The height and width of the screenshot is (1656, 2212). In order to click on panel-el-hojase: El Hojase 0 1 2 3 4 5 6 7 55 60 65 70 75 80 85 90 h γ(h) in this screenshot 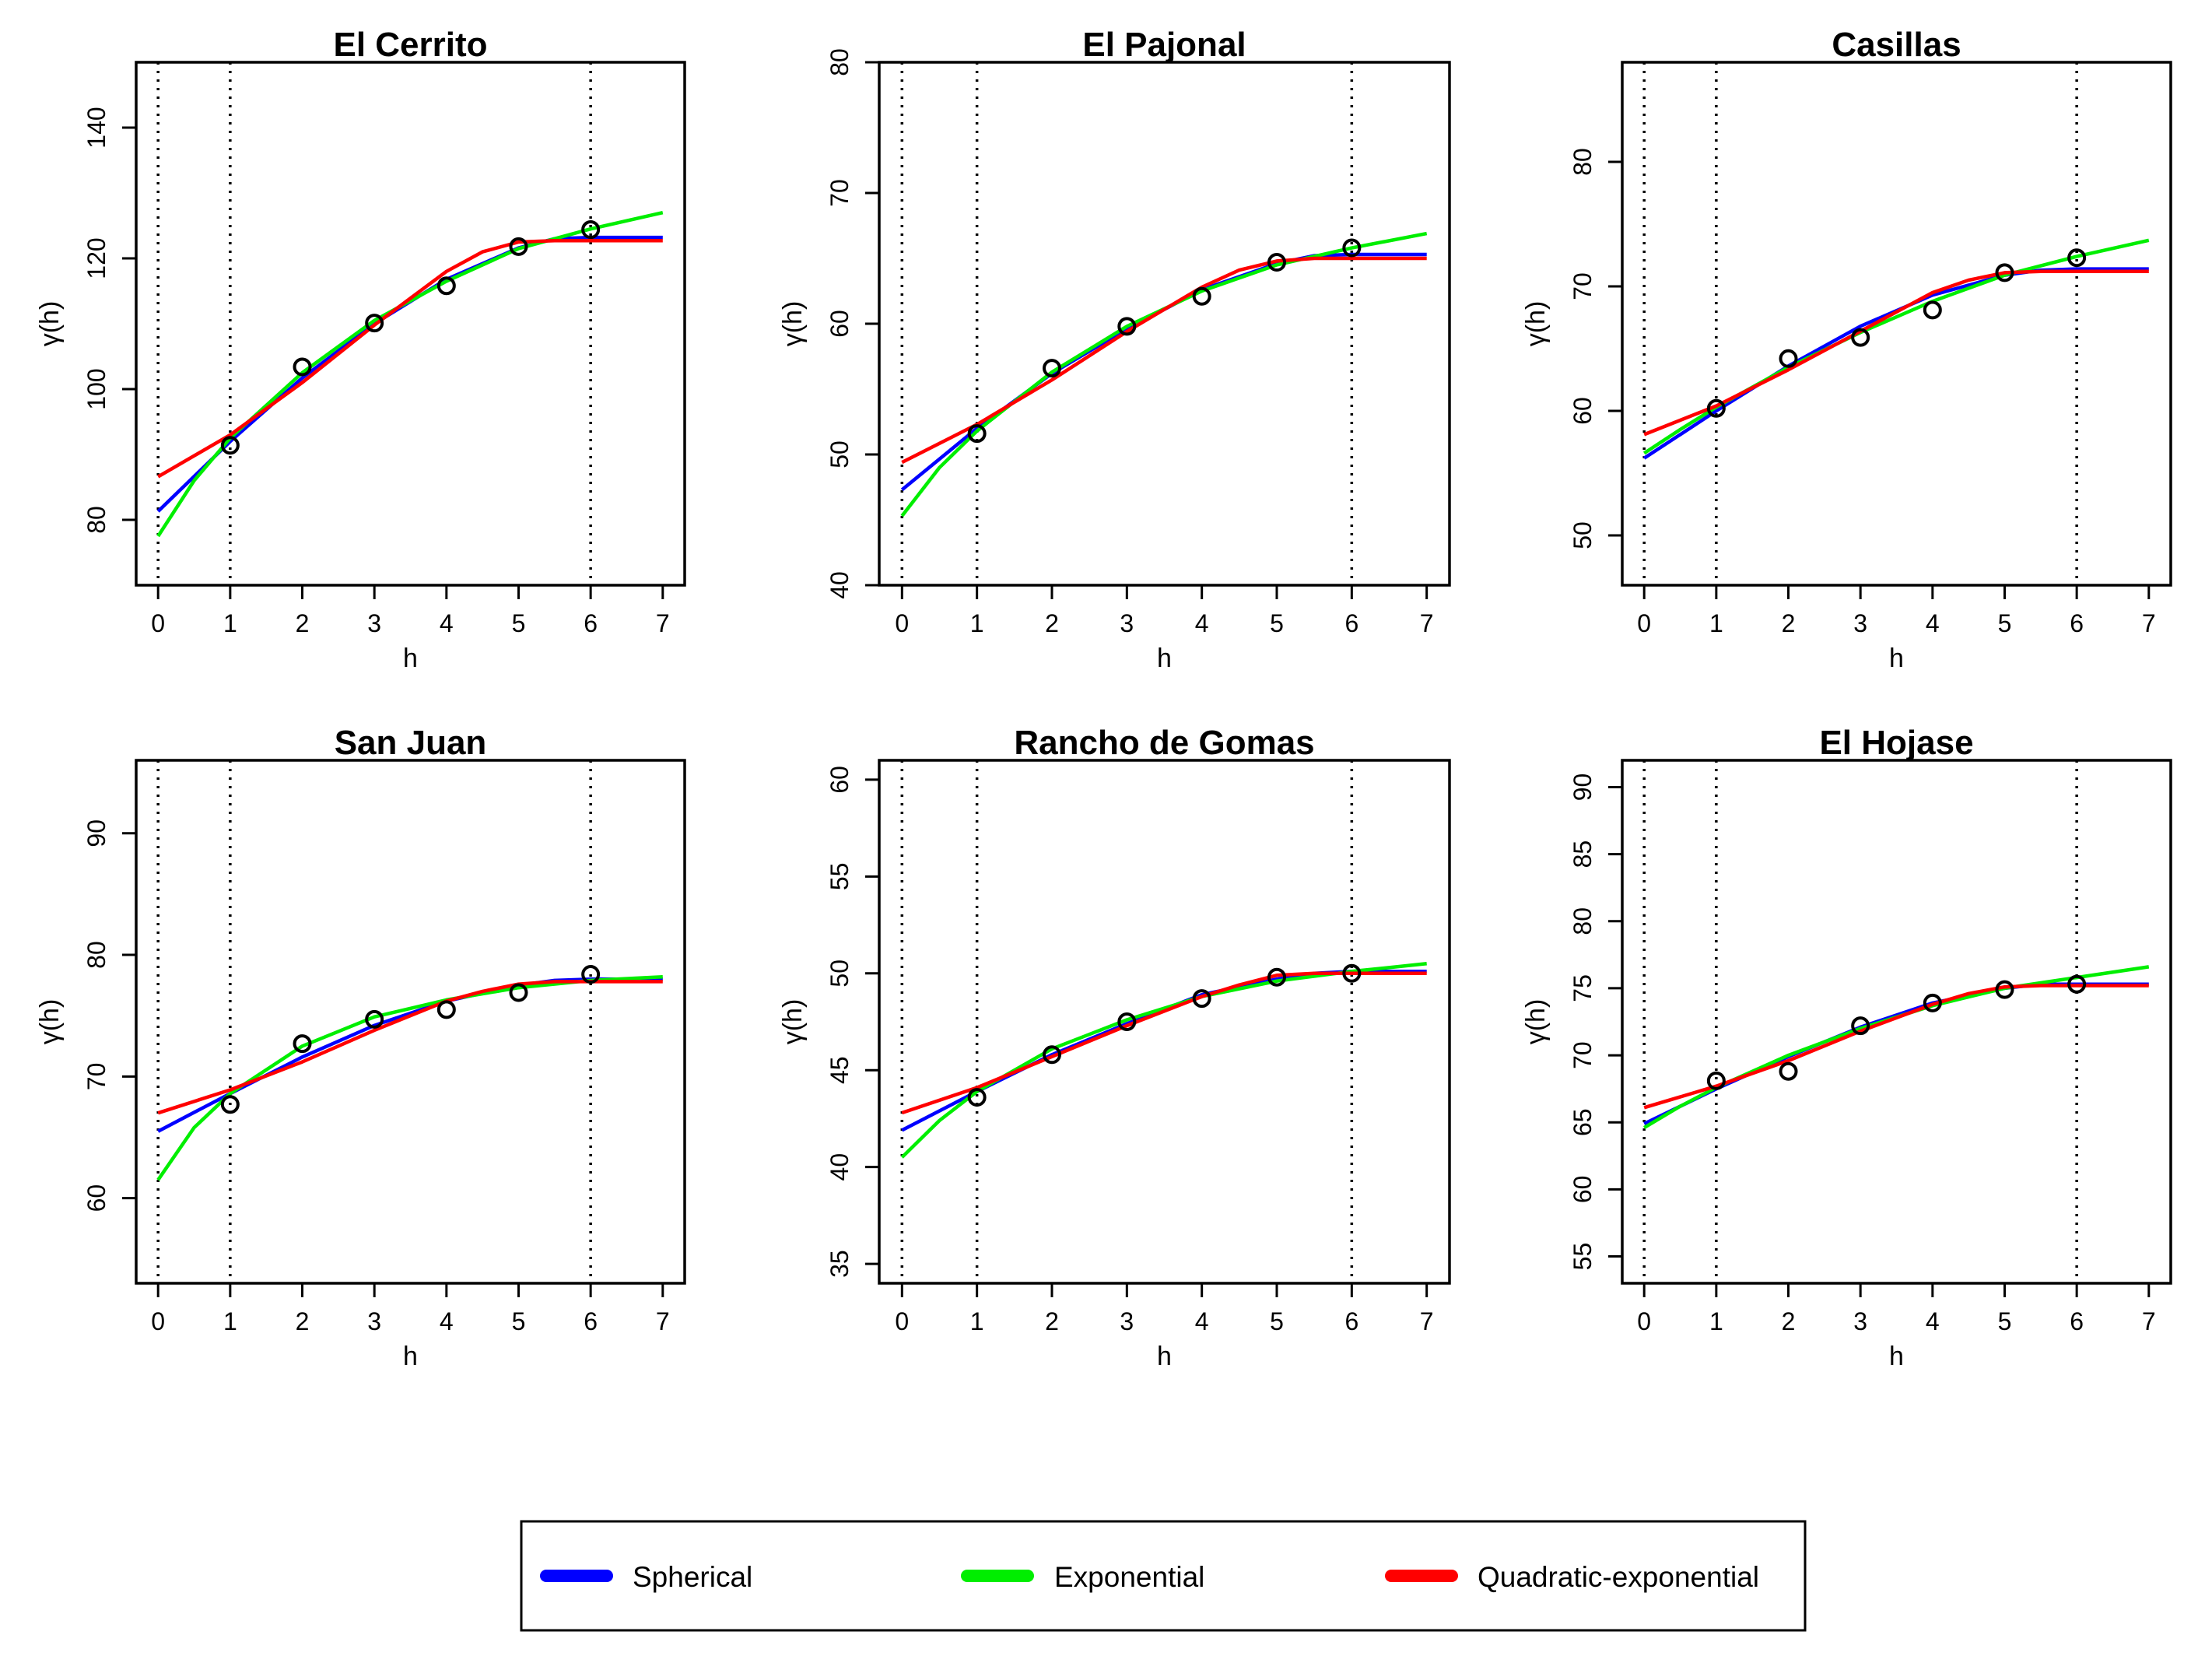, I will do `click(1847, 1047)`.